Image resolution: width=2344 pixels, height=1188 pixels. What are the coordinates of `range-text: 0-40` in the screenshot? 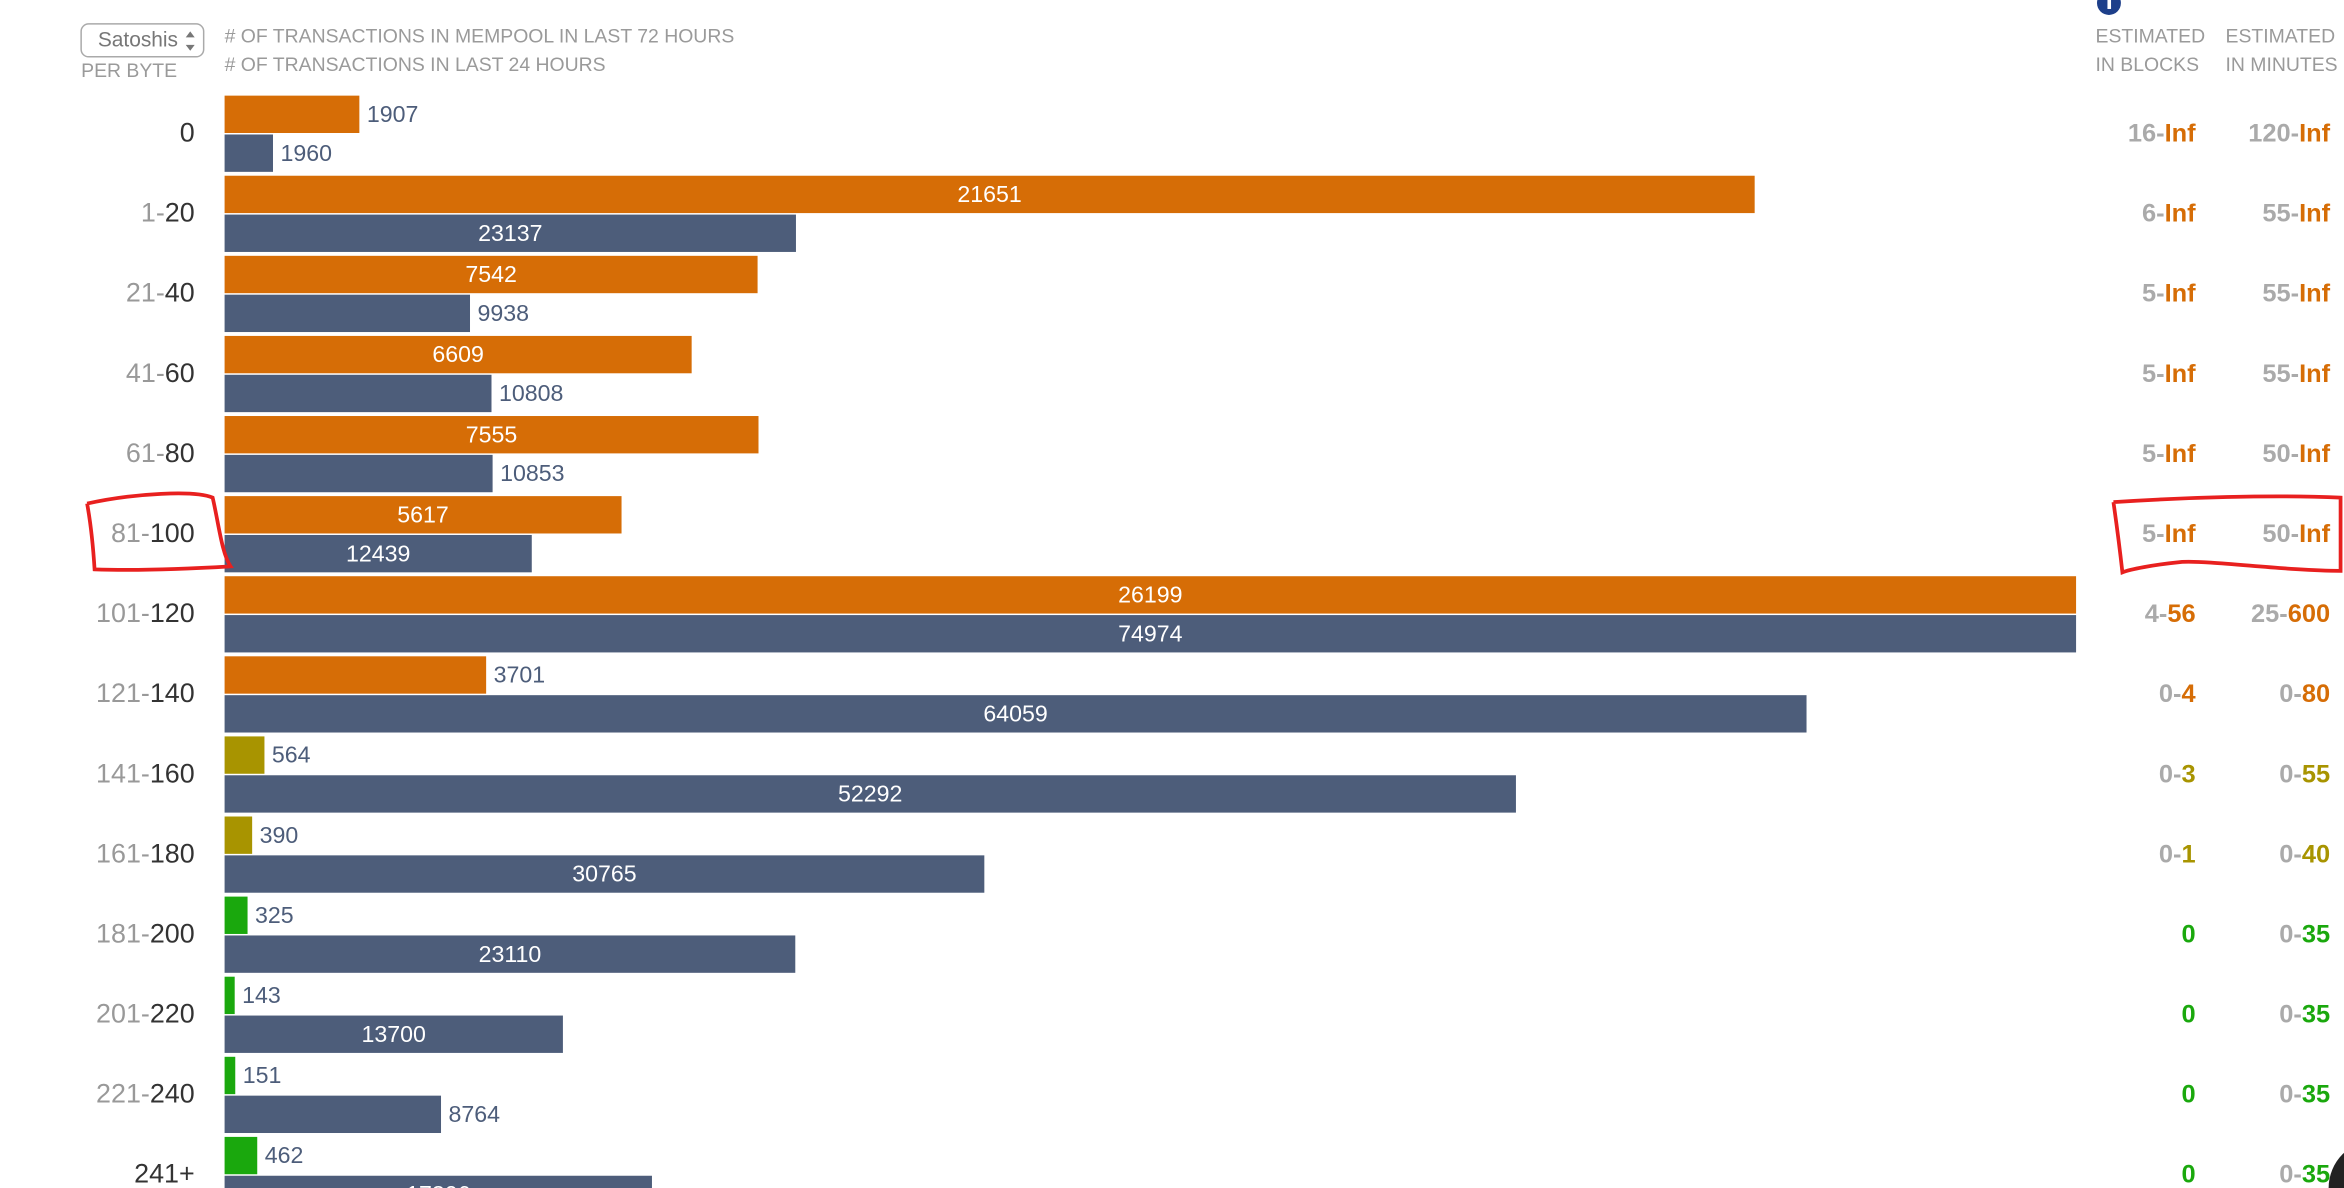 It's located at (2304, 854).